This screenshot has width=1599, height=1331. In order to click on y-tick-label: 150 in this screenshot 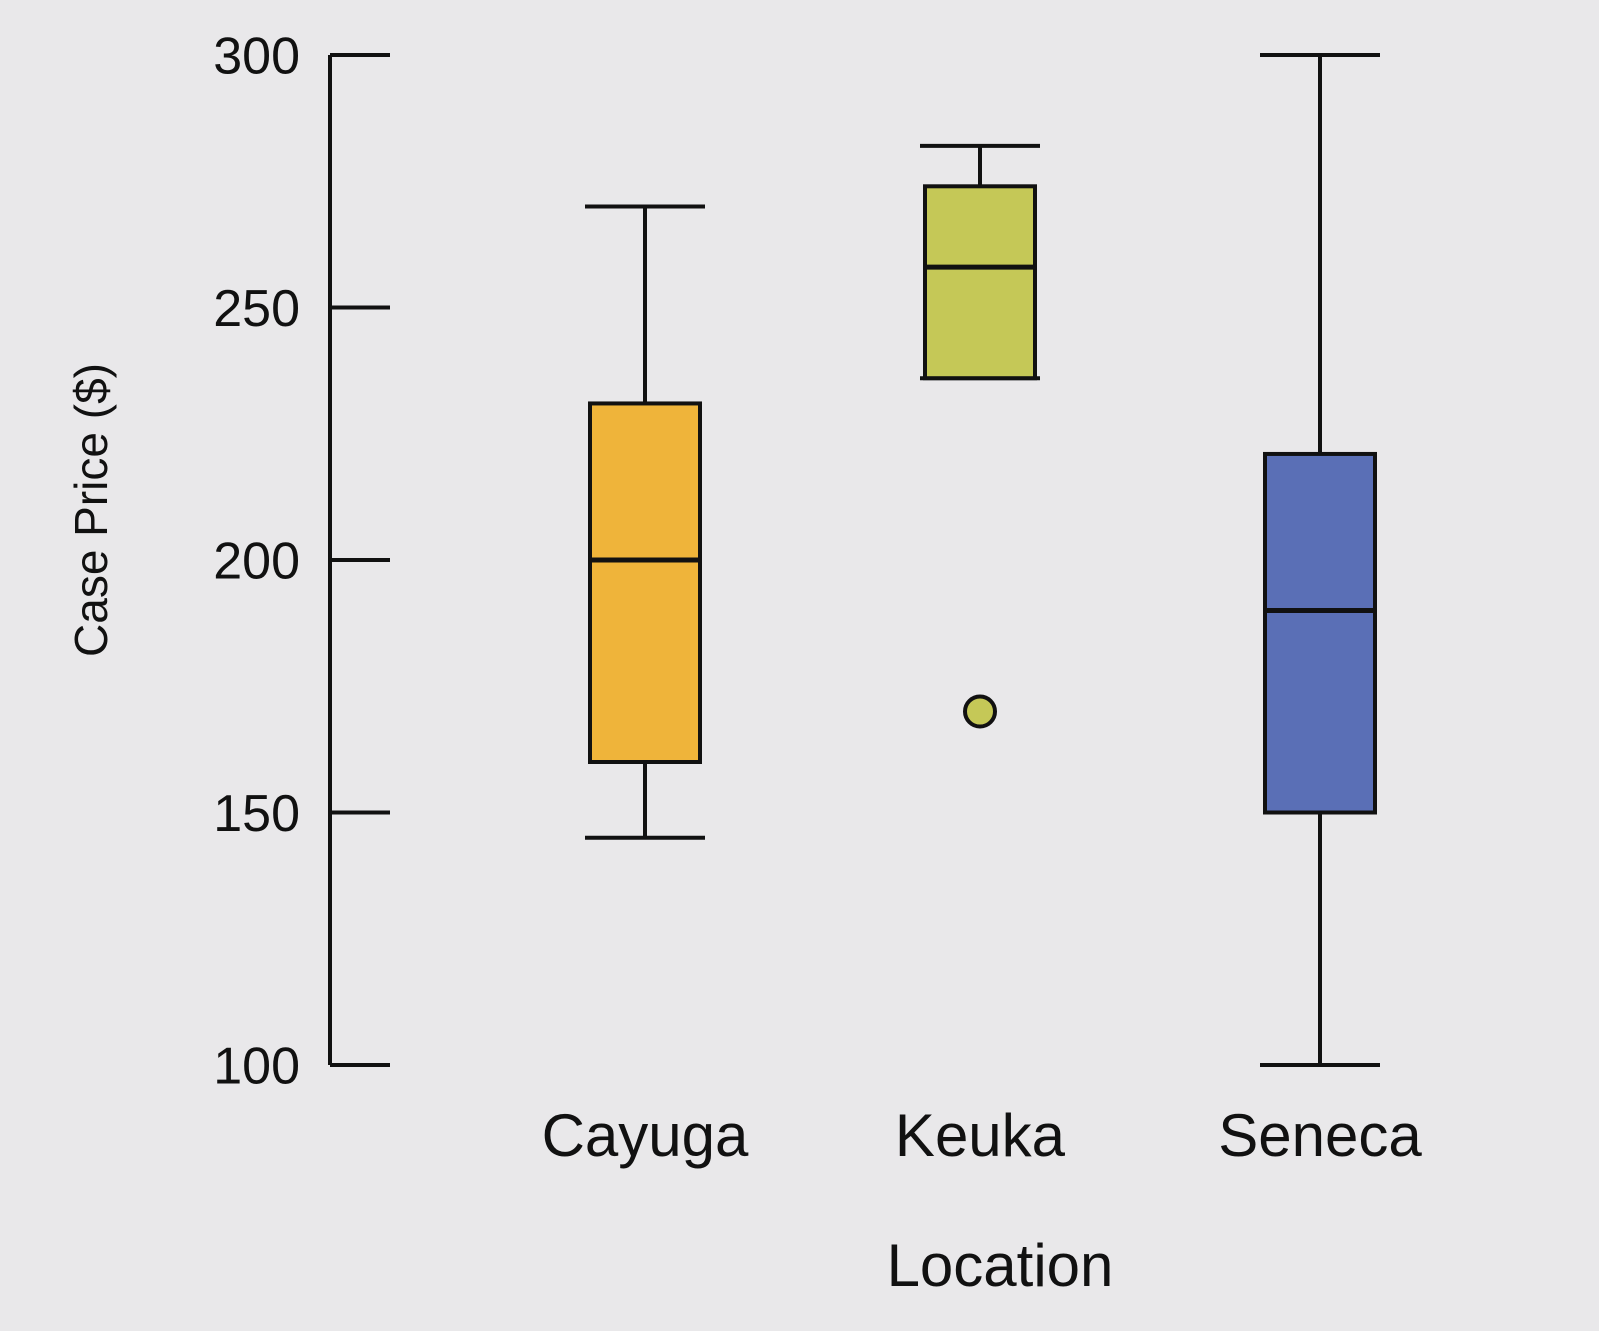, I will do `click(256, 814)`.